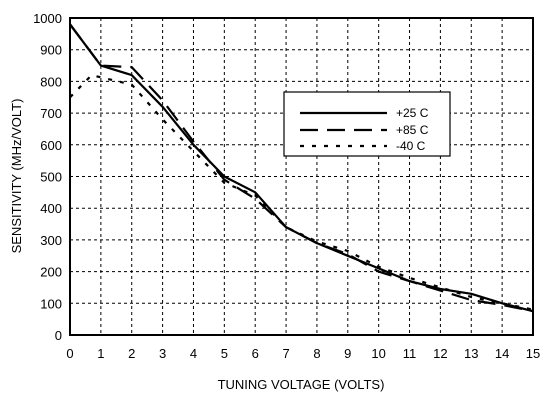 The image size is (544, 398). I want to click on x-tick-label: 12, so click(440, 353).